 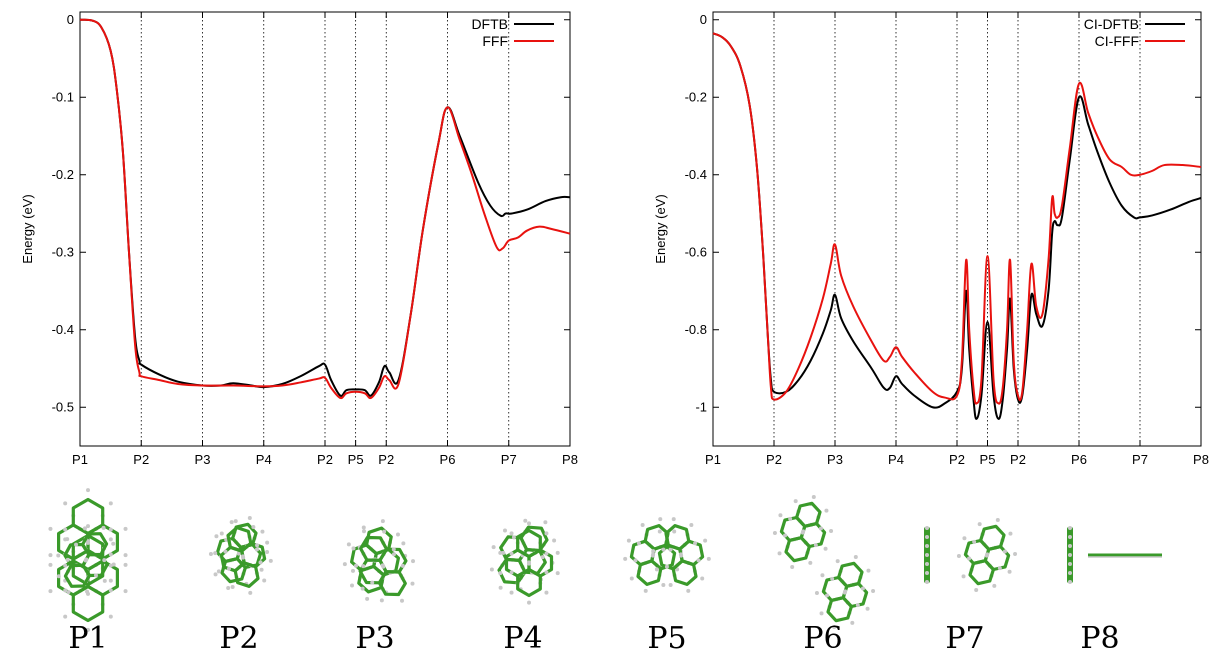 What do you see at coordinates (88, 560) in the screenshot?
I see `molecule-p1` at bounding box center [88, 560].